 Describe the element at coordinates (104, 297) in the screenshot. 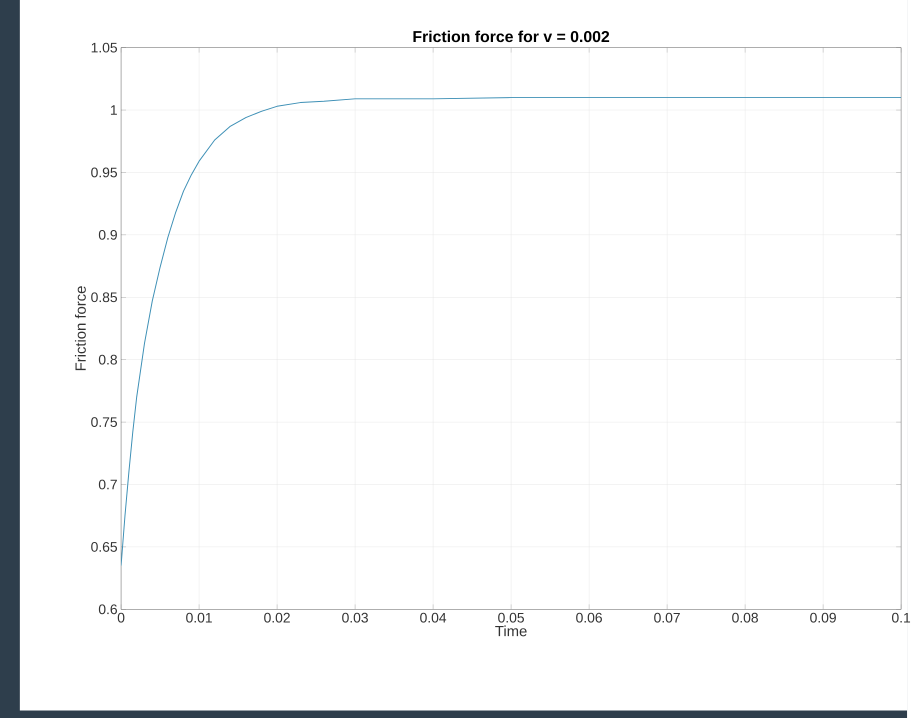

I see `y-tick-label: 0.85` at that location.